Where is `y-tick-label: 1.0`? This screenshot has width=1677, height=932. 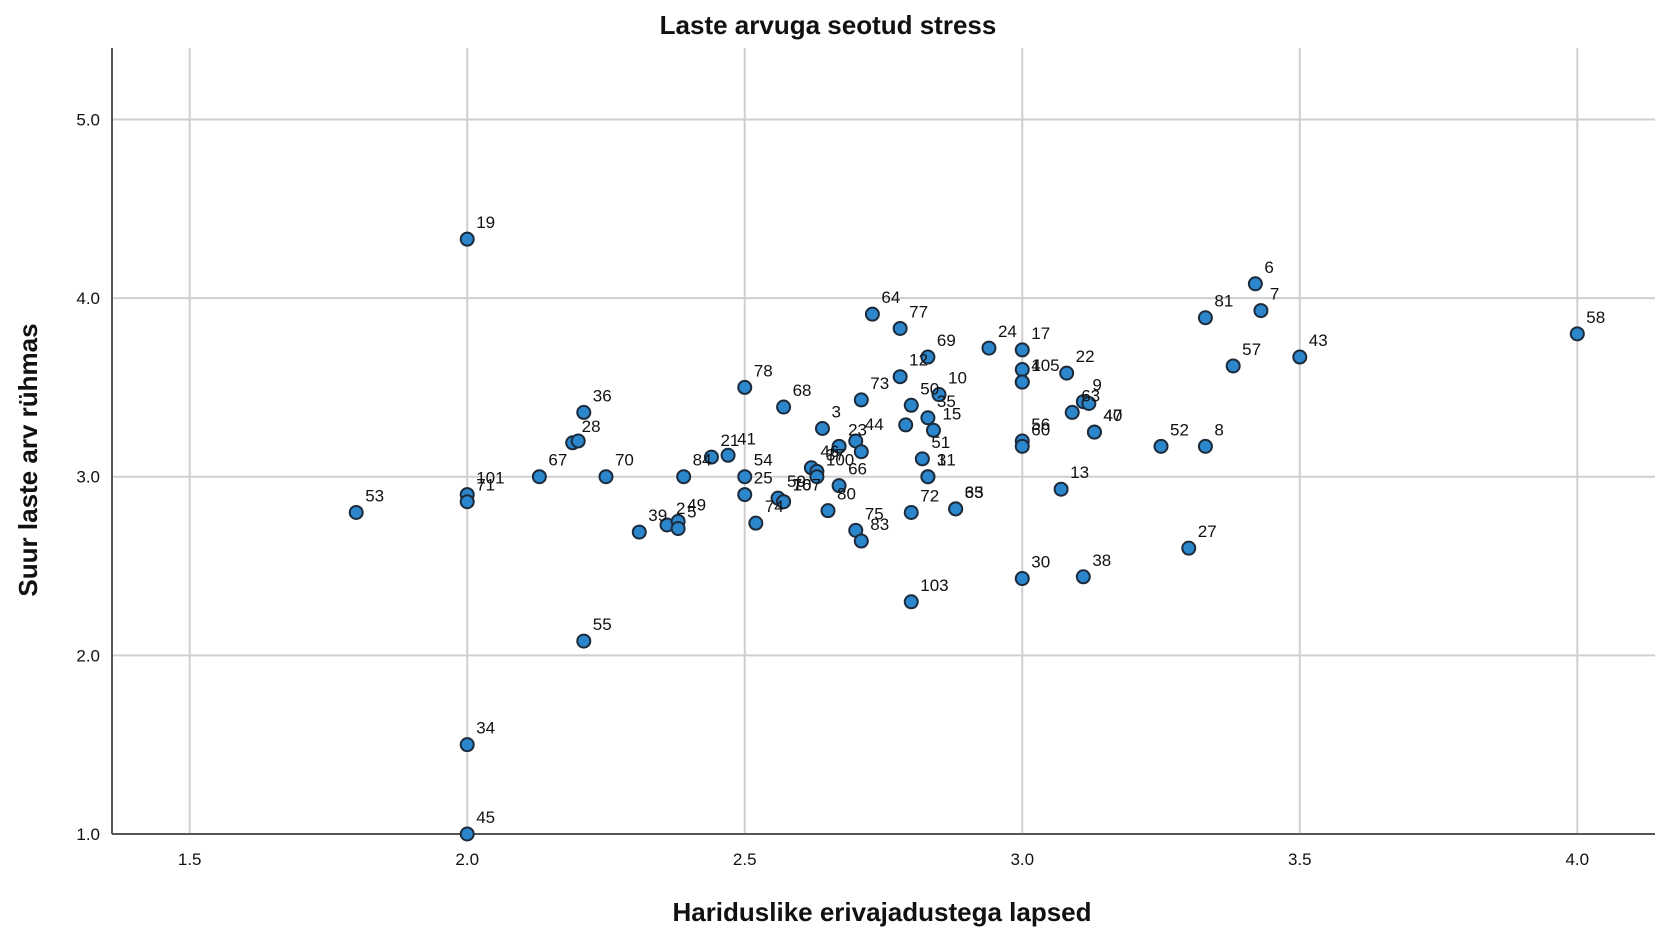
y-tick-label: 1.0 is located at coordinates (88, 834).